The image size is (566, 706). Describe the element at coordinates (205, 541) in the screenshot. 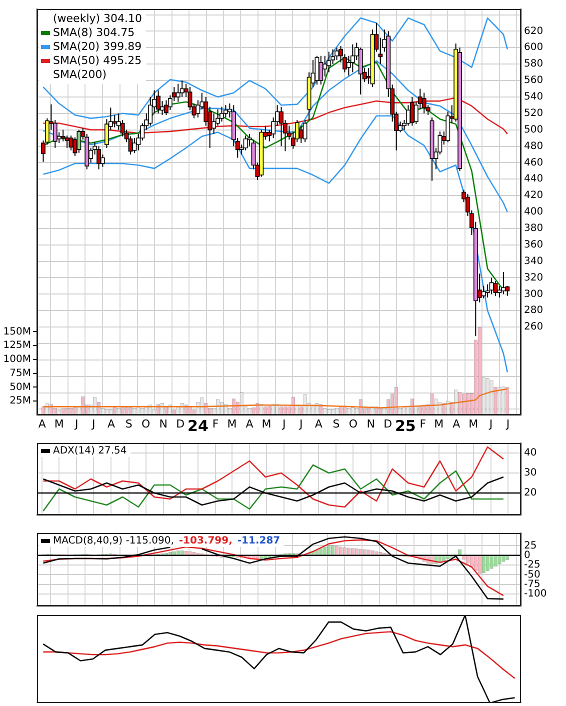

I see `series-label: -103.799,` at that location.